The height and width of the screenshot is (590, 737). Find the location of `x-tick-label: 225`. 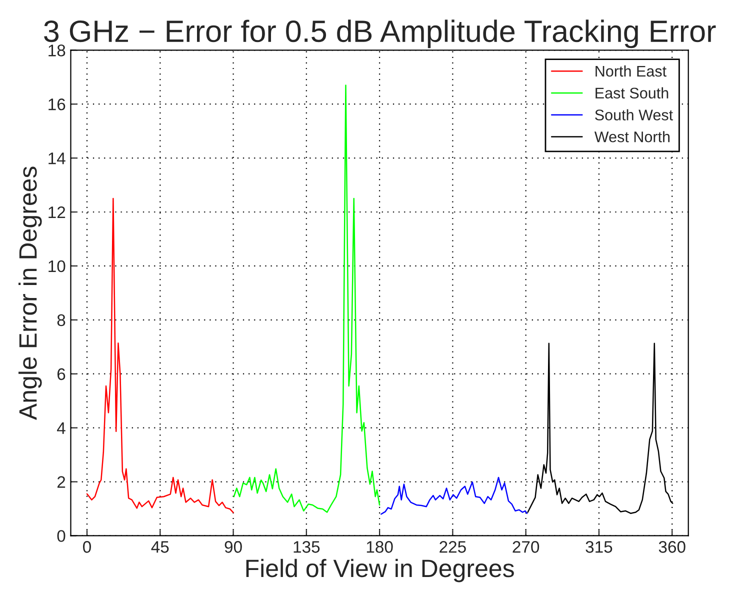

x-tick-label: 225 is located at coordinates (453, 547).